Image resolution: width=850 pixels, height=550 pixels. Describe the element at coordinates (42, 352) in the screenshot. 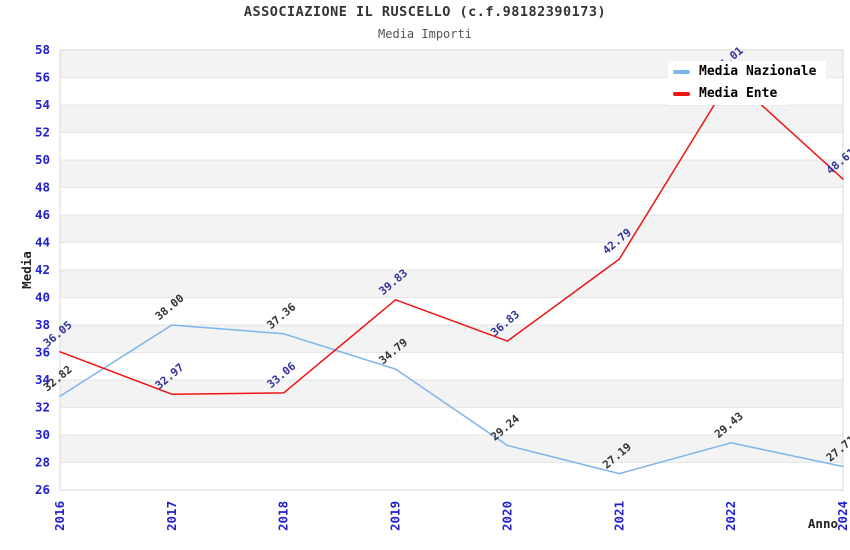

I see `y-tick-label: 36` at that location.